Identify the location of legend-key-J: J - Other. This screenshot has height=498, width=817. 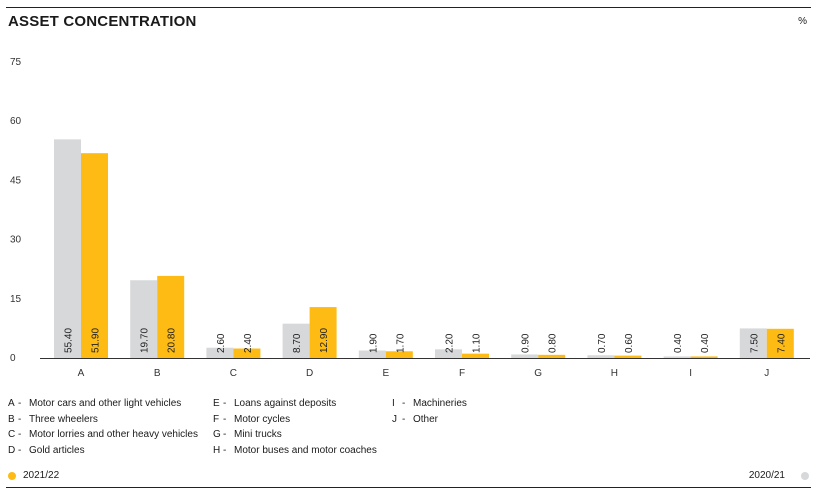
(429, 420).